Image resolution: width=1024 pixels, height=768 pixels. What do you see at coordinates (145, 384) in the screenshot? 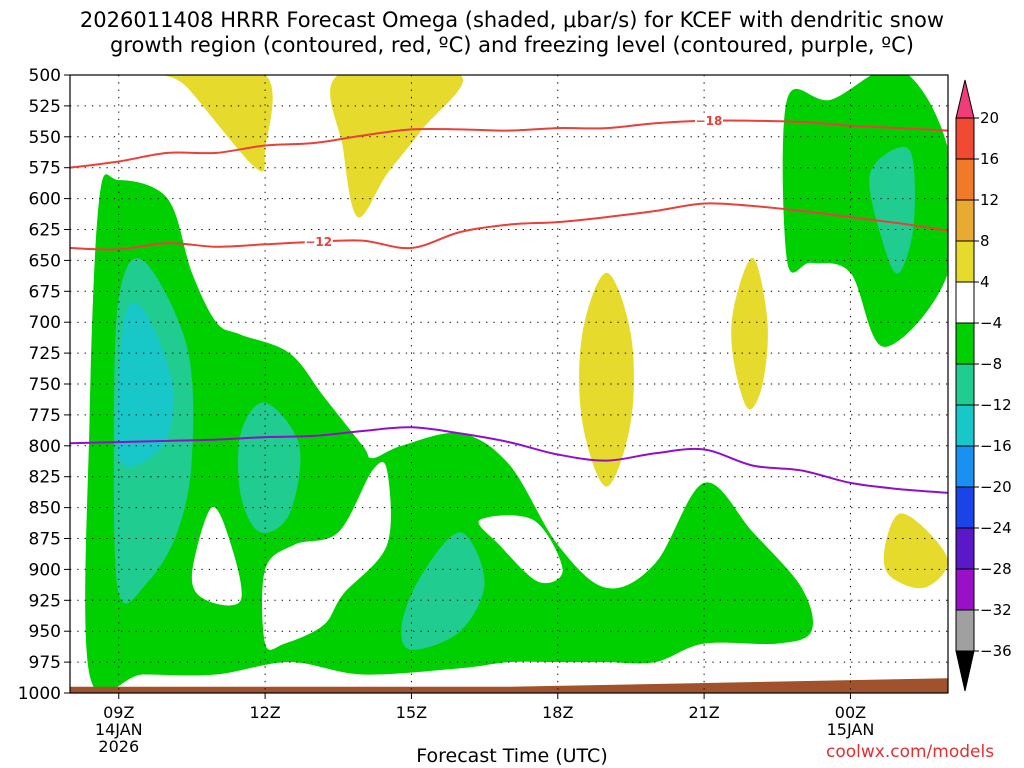
I see `omega-shade-cyan` at bounding box center [145, 384].